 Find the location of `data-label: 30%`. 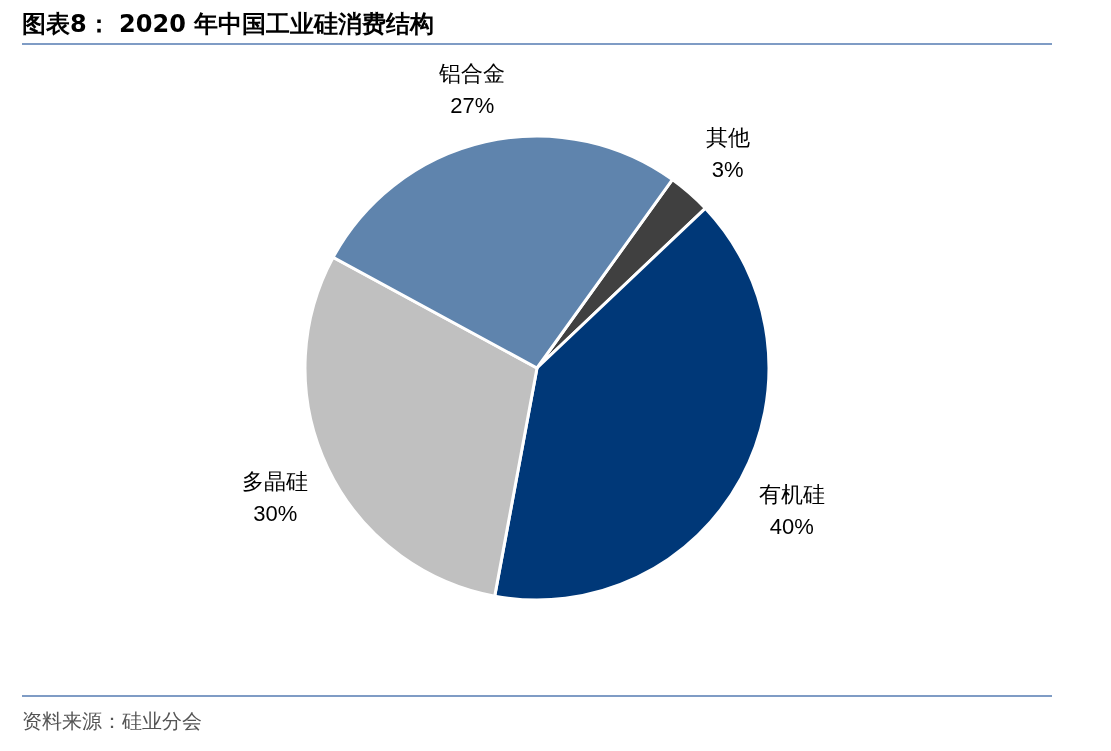

data-label: 30% is located at coordinates (275, 513).